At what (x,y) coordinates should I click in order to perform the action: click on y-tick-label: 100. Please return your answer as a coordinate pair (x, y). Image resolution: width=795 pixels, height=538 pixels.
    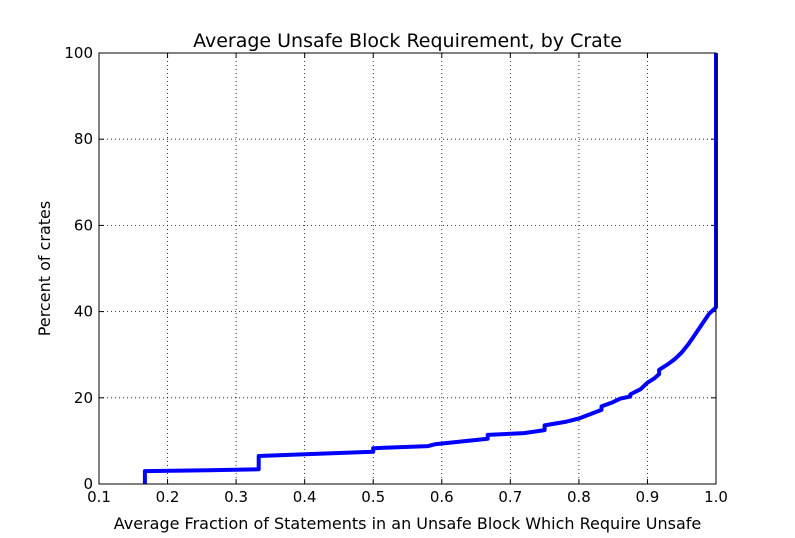
    Looking at the image, I should click on (78, 53).